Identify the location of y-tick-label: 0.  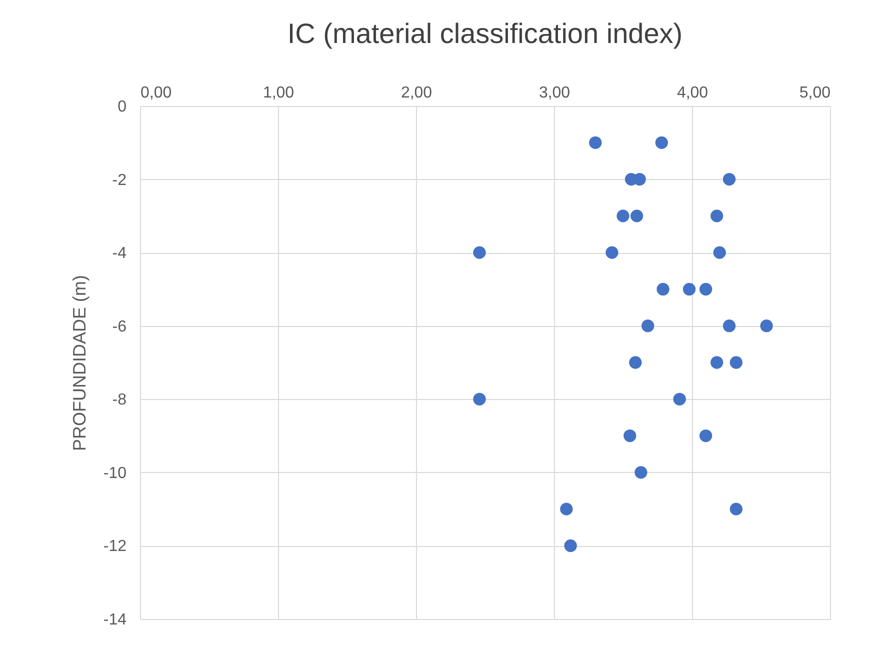
(122, 107).